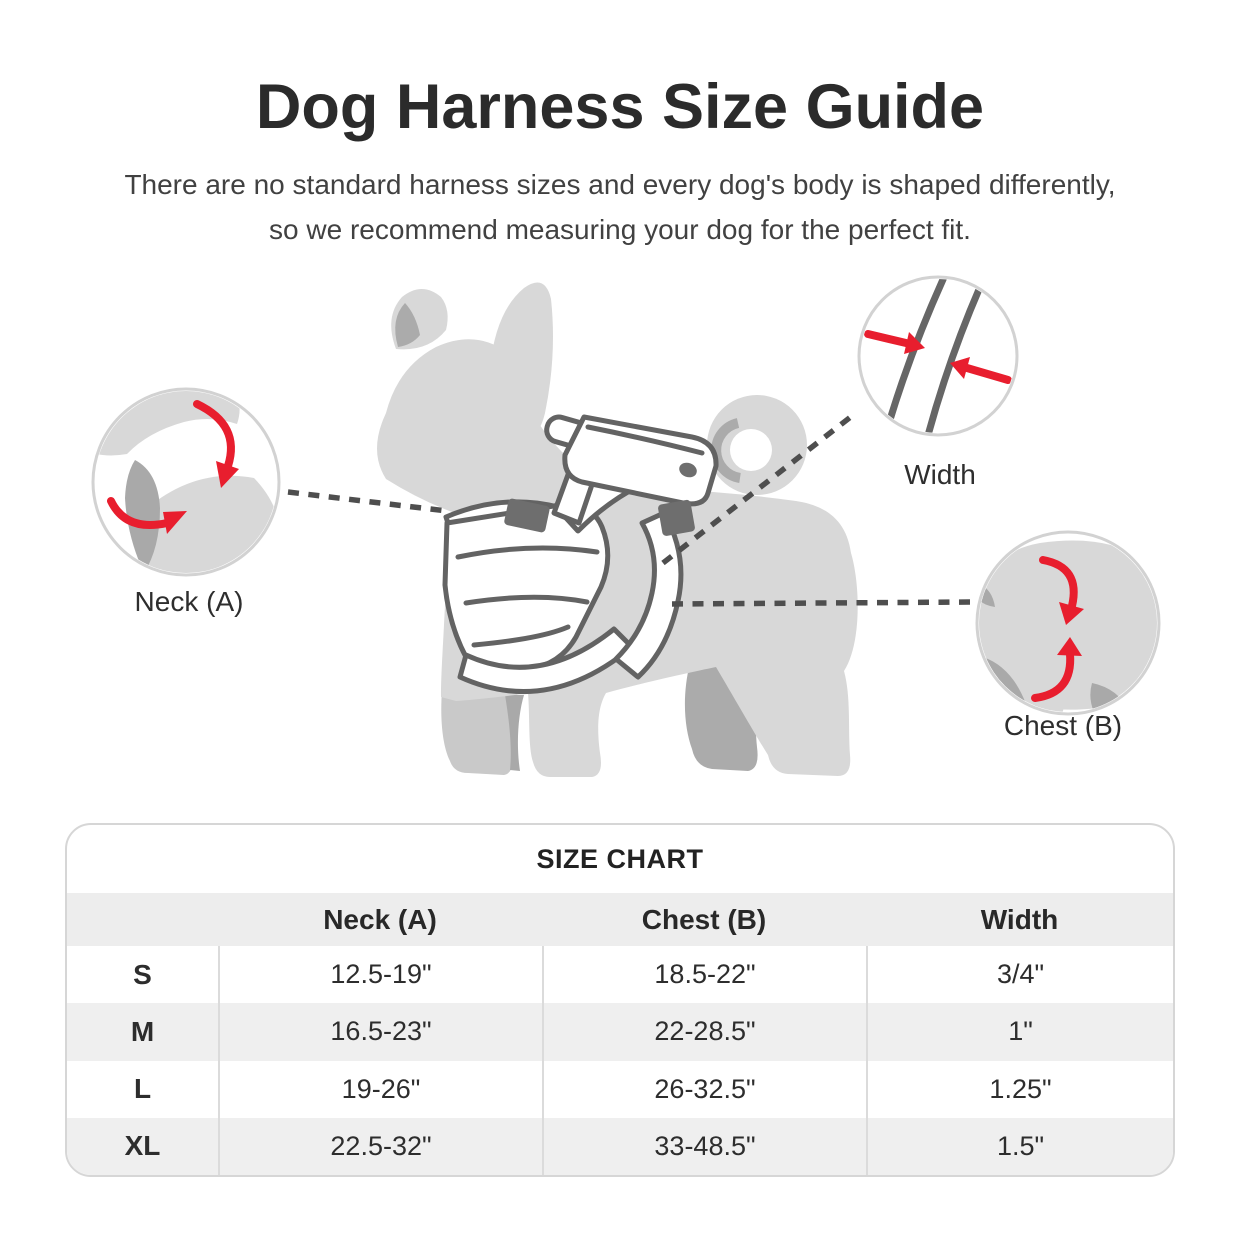 This screenshot has width=1240, height=1240. Describe the element at coordinates (823, 603) in the screenshot. I see `chest-connector-line` at that location.